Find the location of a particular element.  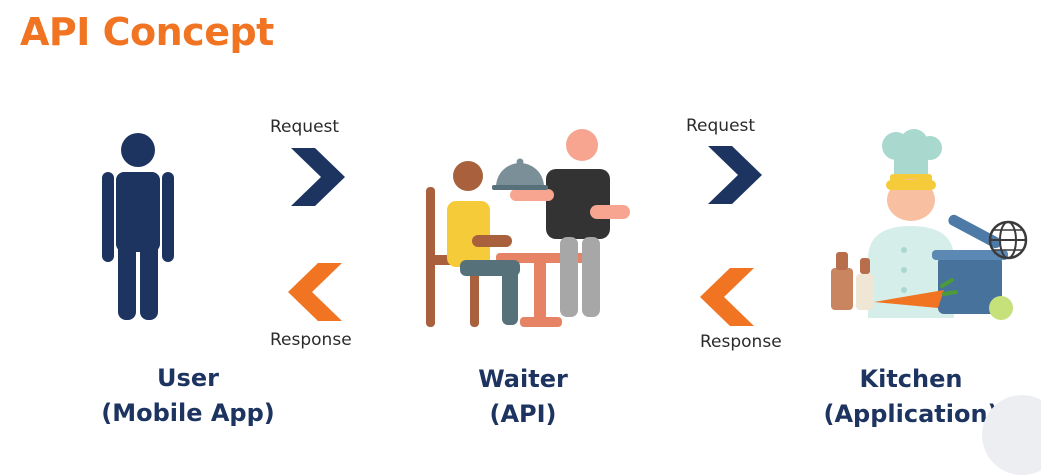

user-label: User (Mobile App) is located at coordinates (188, 396).